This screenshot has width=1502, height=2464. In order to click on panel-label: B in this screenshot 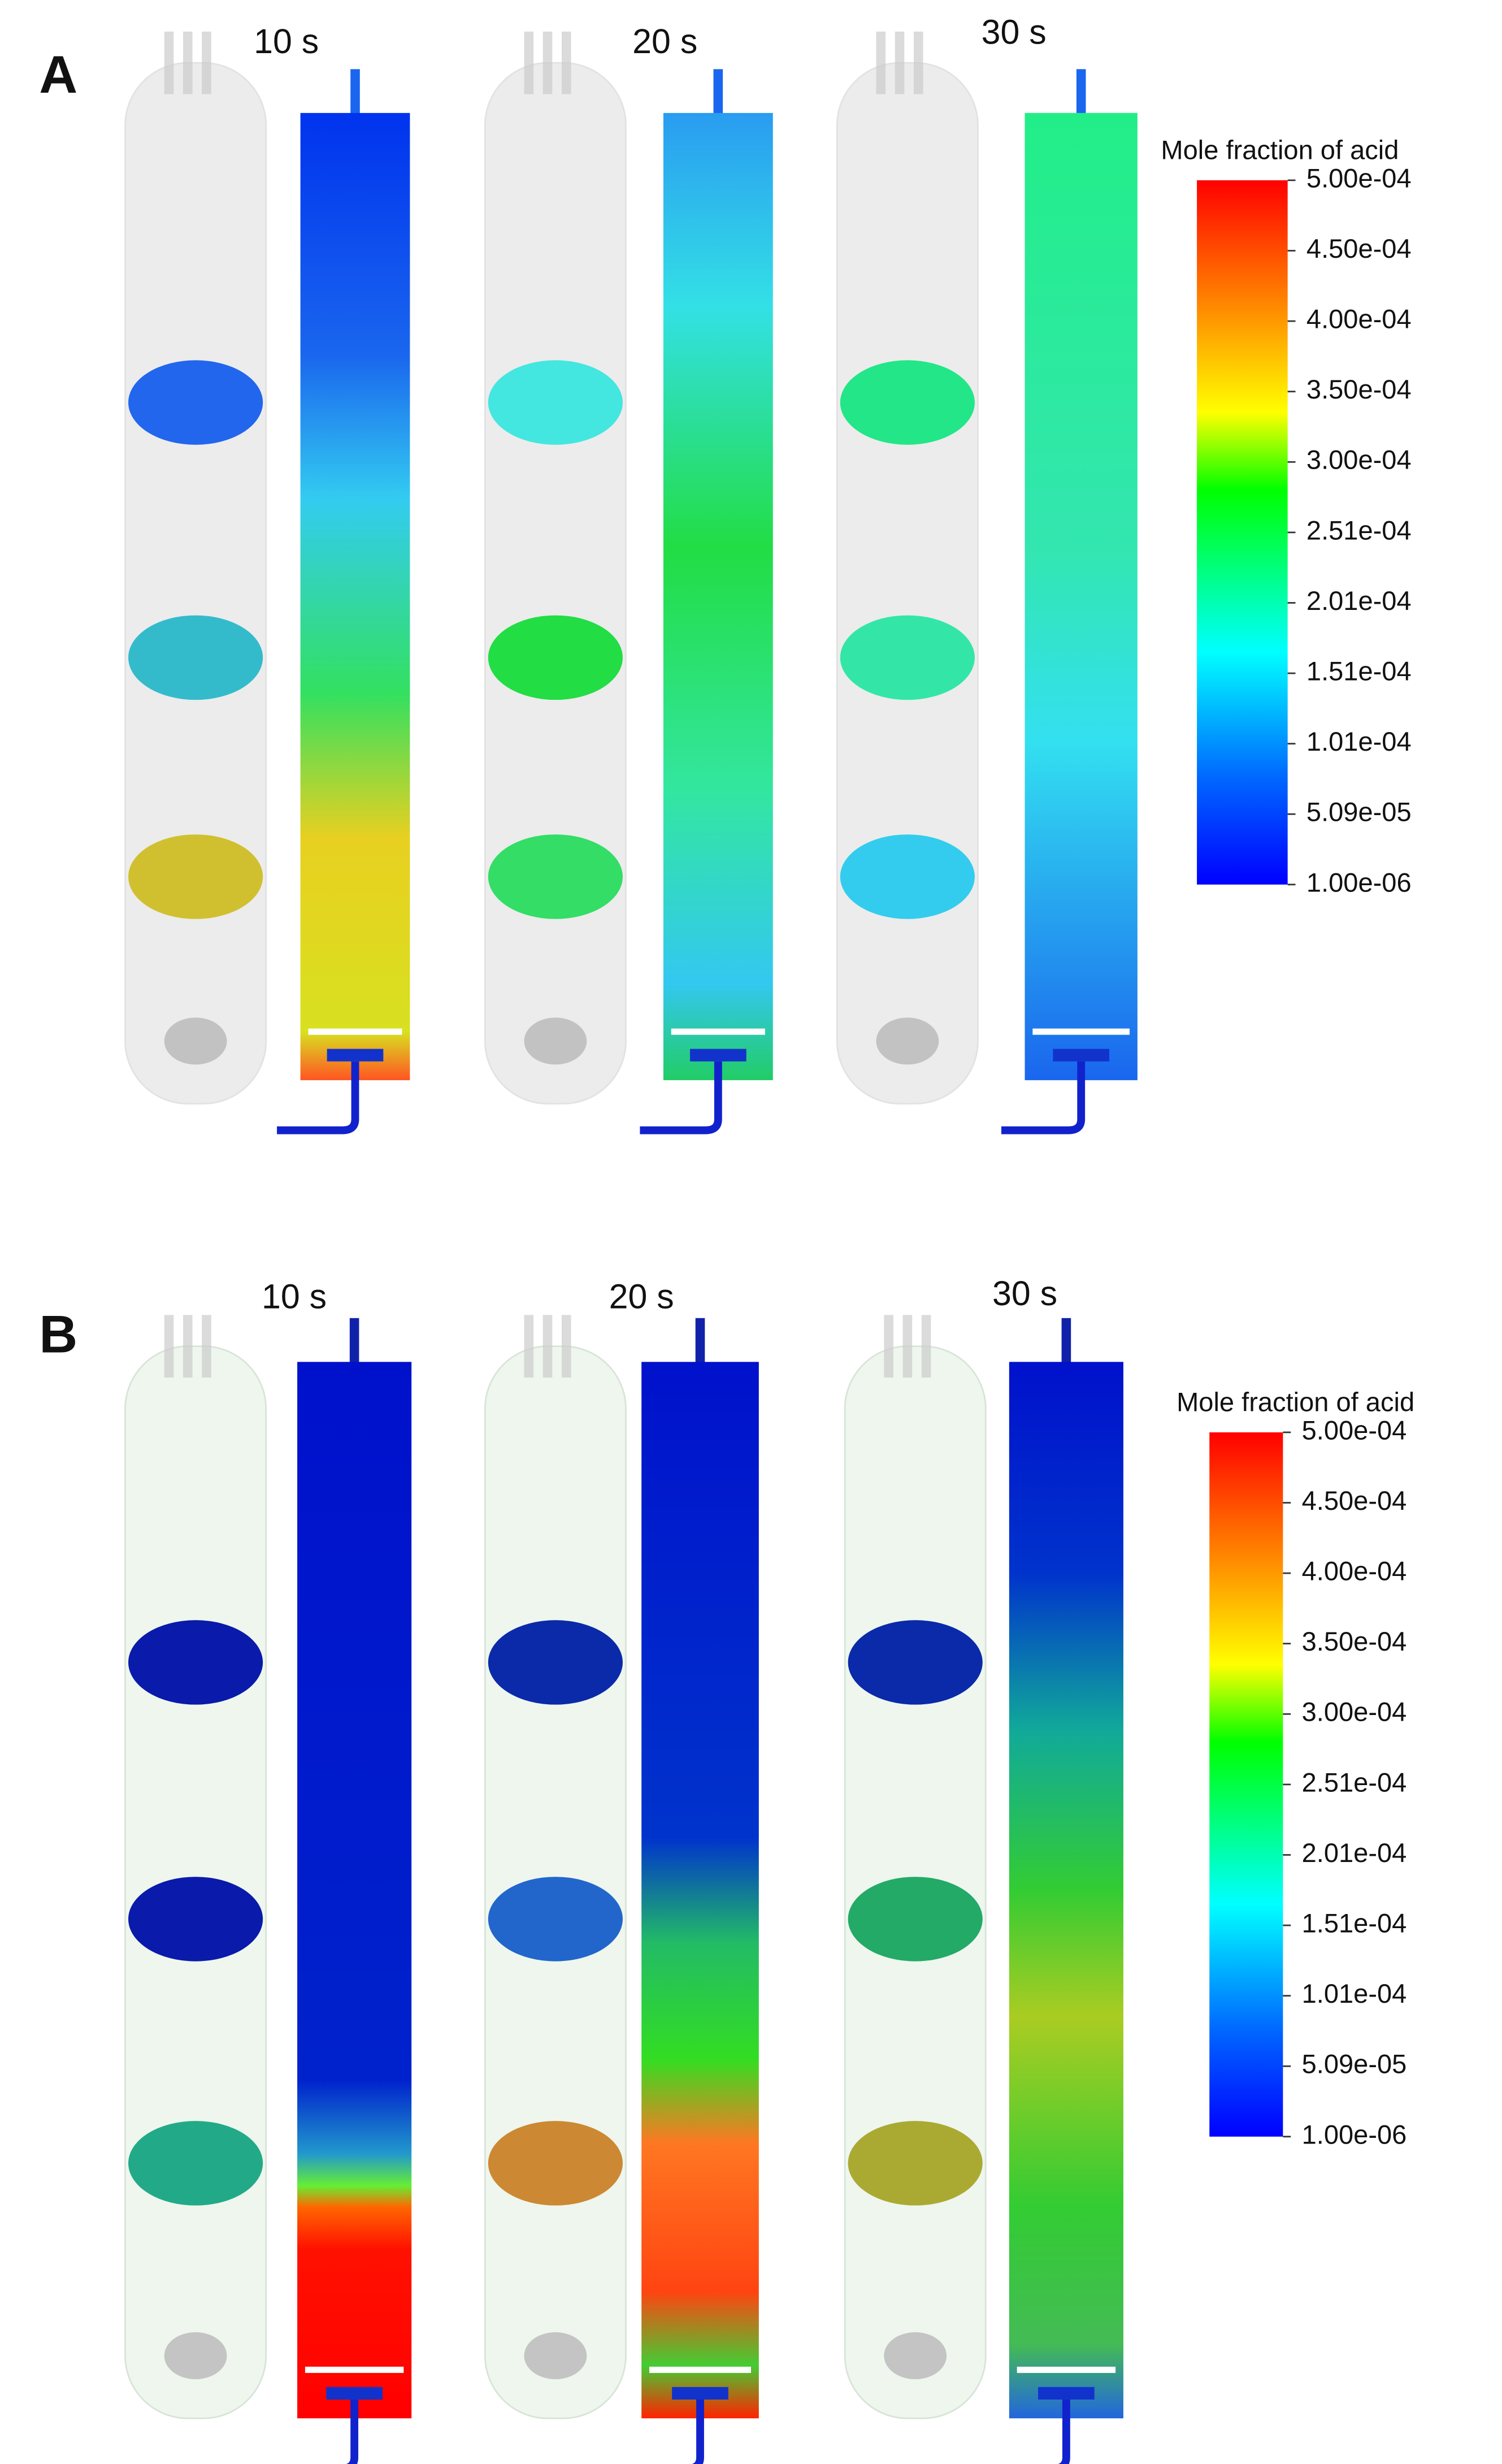, I will do `click(58, 1334)`.